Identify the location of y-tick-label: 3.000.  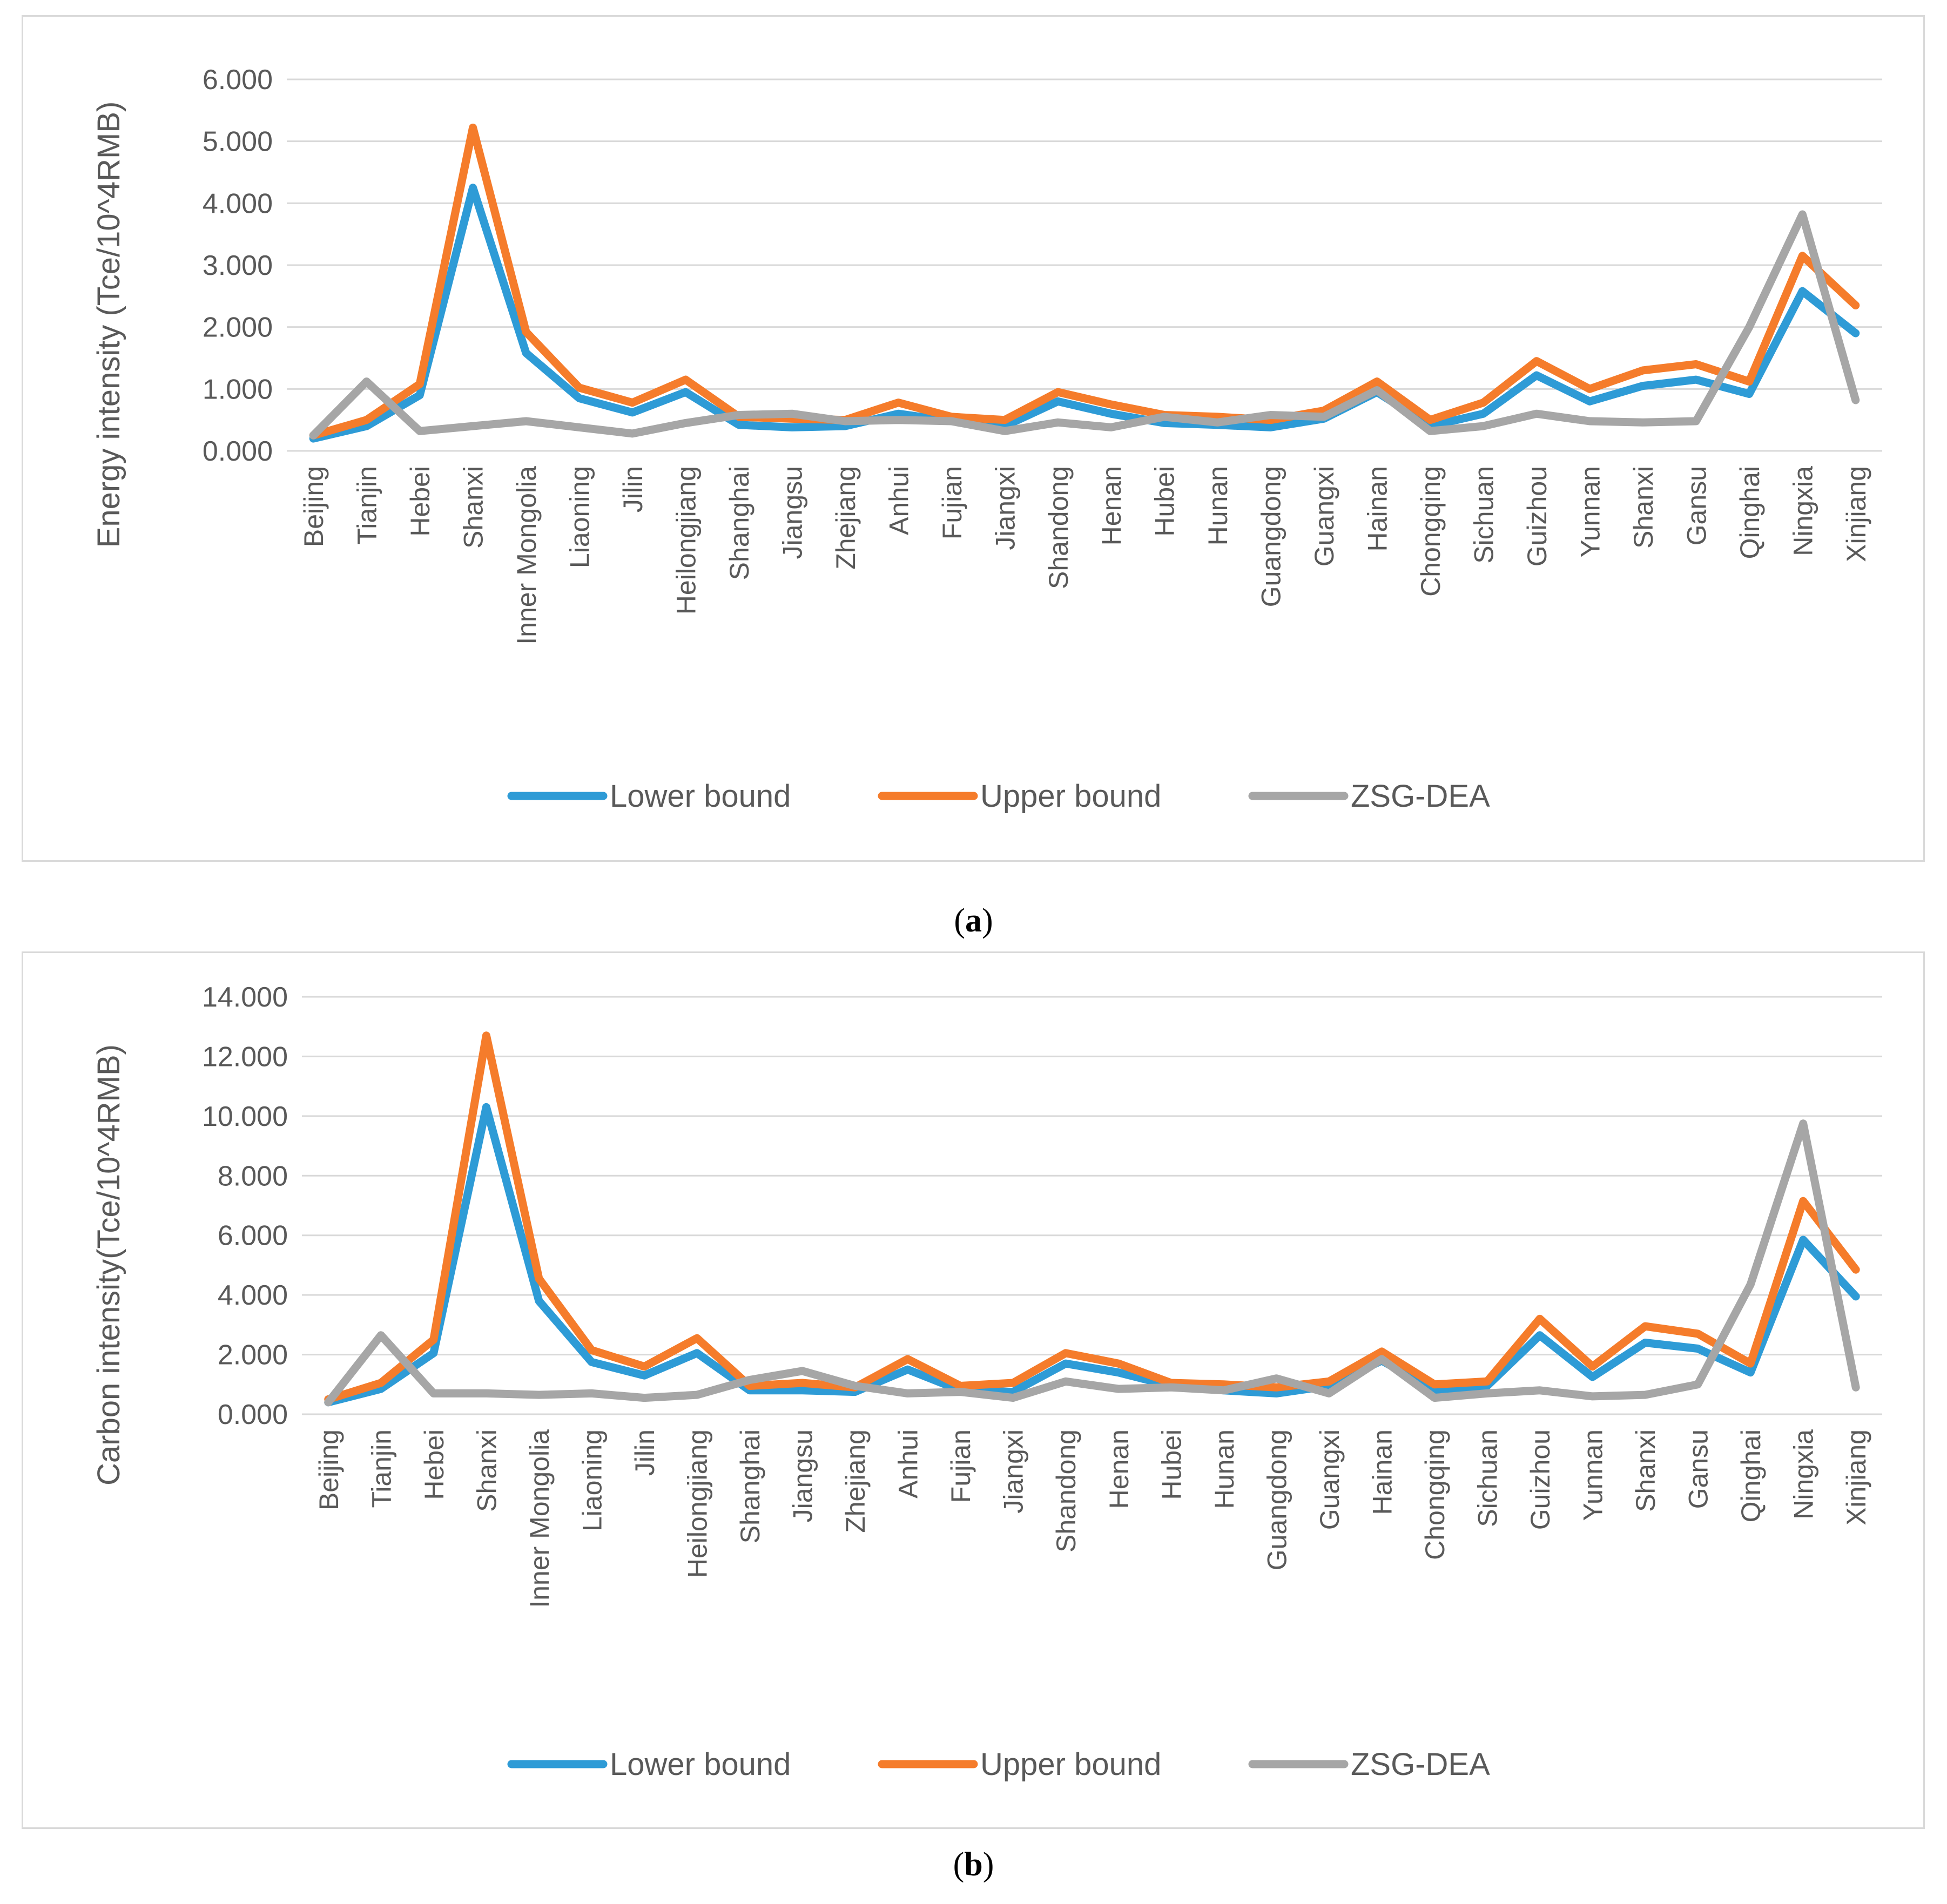
(238, 265).